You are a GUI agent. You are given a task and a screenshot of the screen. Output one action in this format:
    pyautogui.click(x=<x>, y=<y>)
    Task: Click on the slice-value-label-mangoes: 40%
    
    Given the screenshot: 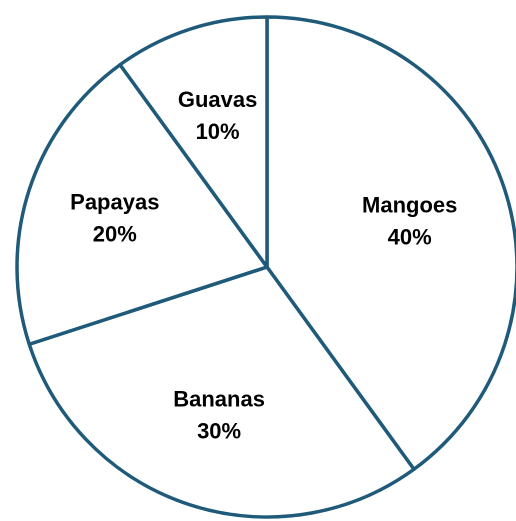 What is the action you would take?
    pyautogui.click(x=410, y=237)
    